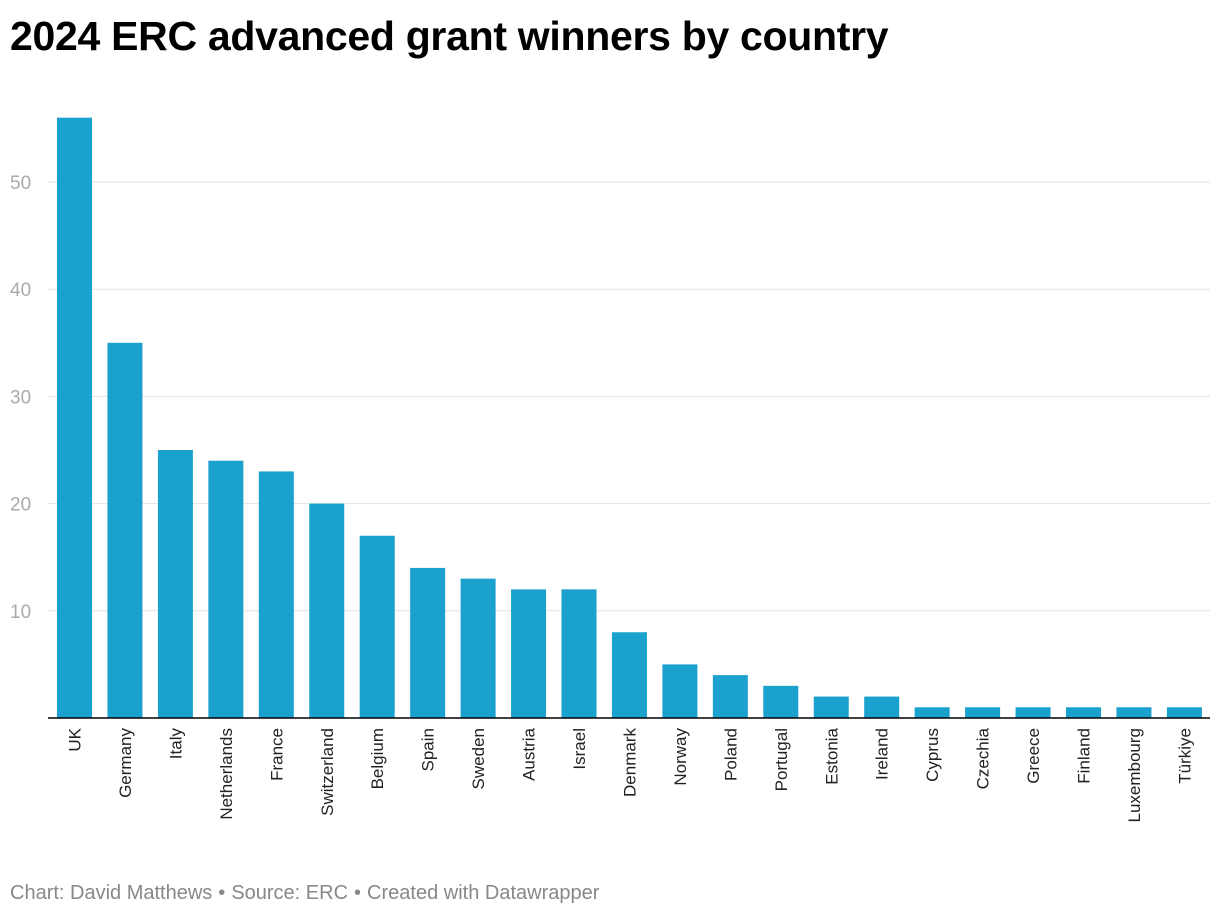 The height and width of the screenshot is (918, 1220). What do you see at coordinates (983, 758) in the screenshot?
I see `x-tick-label: Czechia` at bounding box center [983, 758].